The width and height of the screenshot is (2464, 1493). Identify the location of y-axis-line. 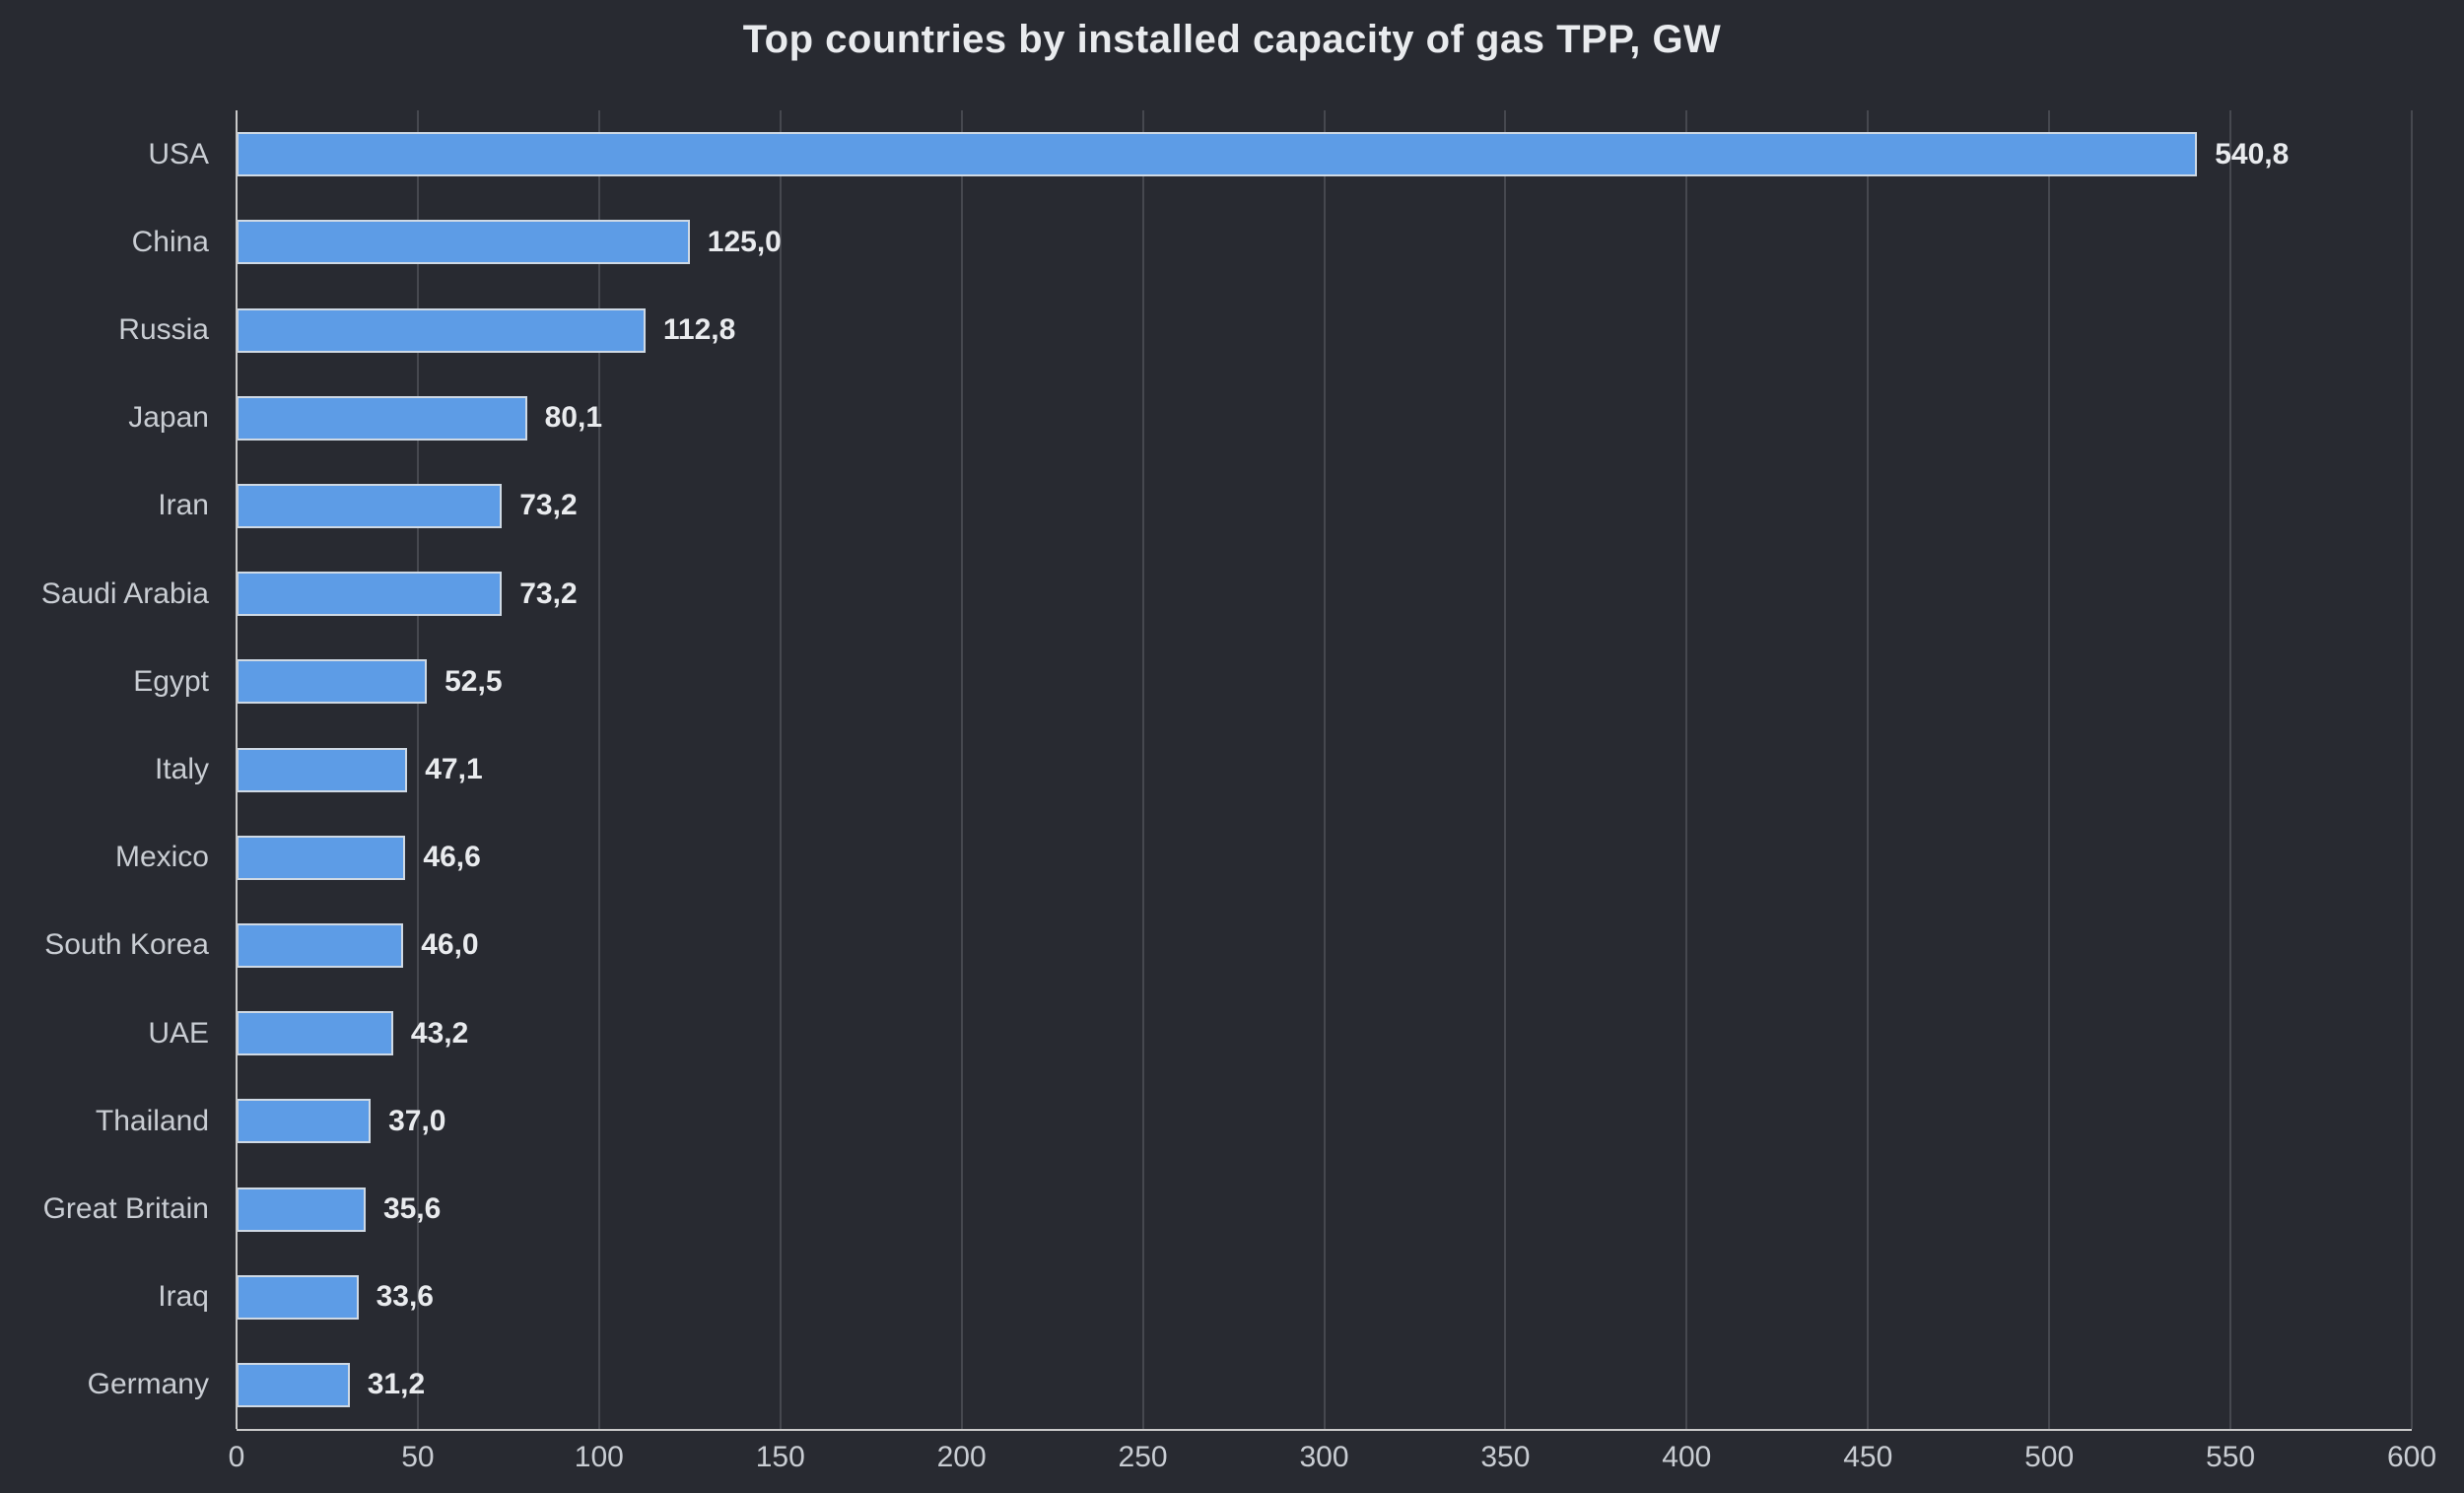
(237, 769).